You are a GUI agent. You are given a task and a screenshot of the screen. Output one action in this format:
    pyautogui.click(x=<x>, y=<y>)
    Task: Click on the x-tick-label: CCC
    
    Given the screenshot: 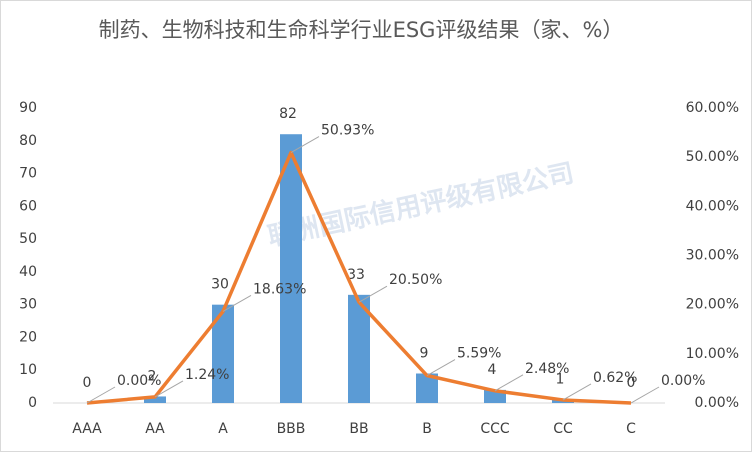 What is the action you would take?
    pyautogui.click(x=495, y=429)
    